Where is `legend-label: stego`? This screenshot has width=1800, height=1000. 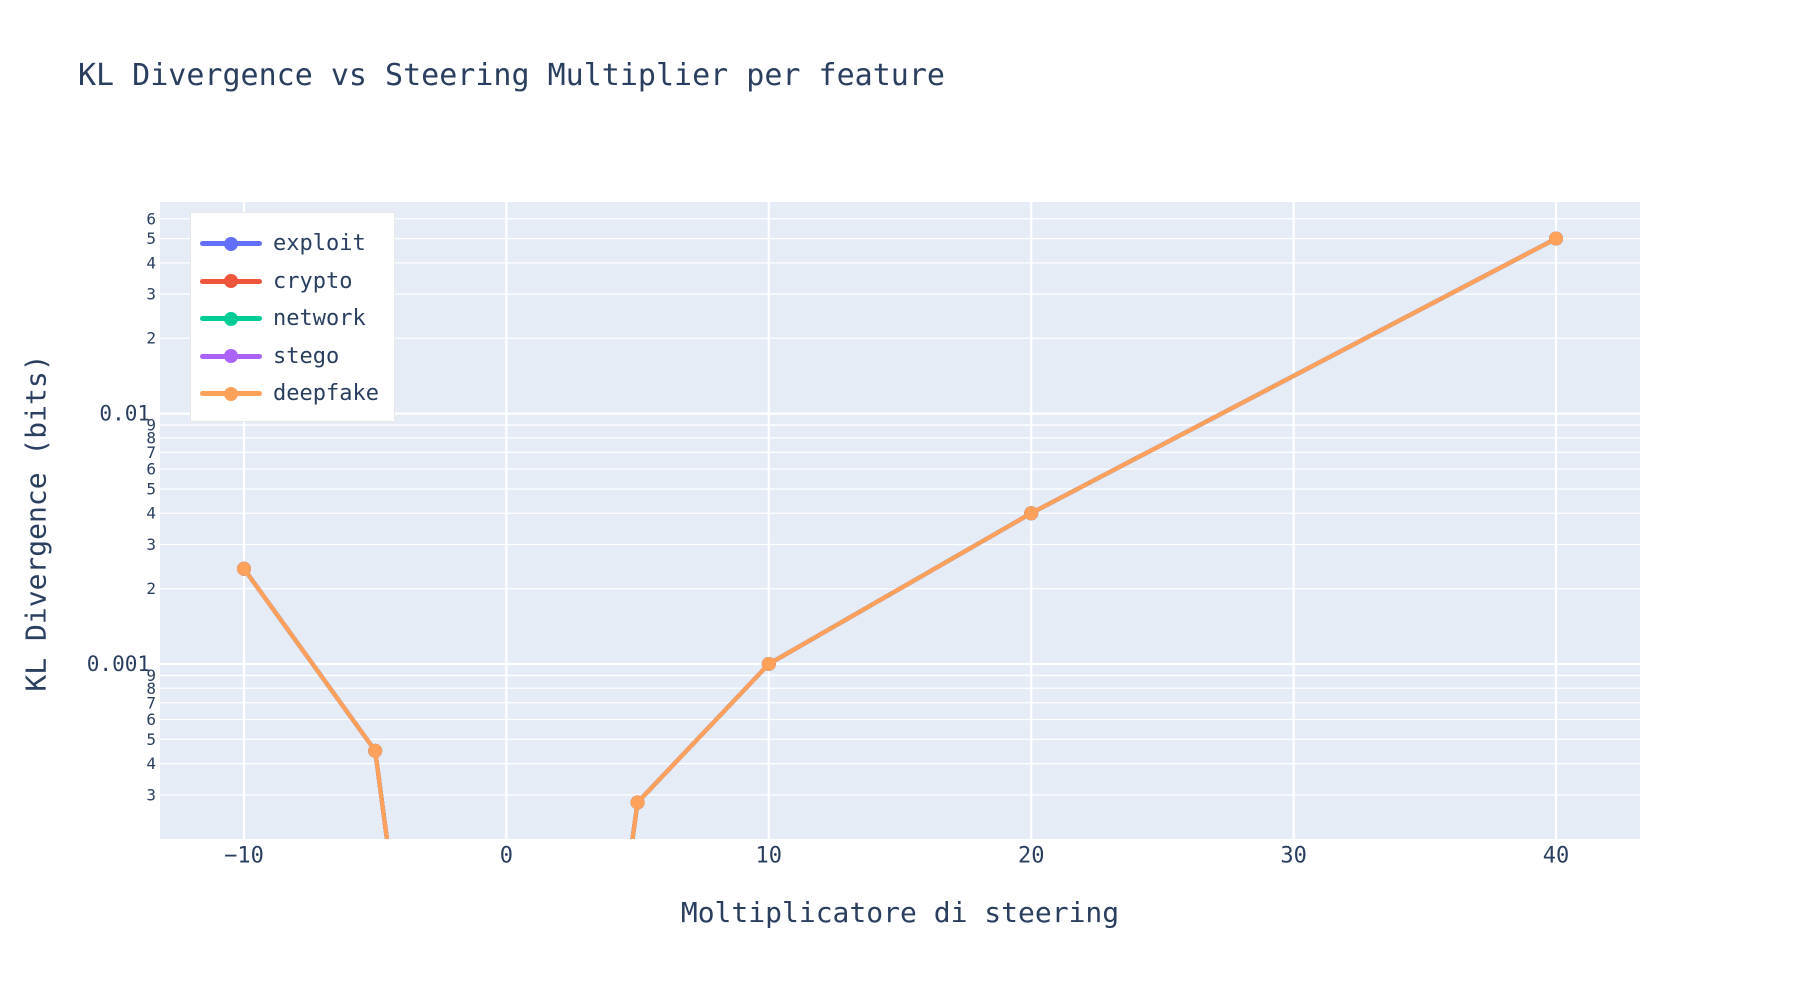
legend-label: stego is located at coordinates (306, 356).